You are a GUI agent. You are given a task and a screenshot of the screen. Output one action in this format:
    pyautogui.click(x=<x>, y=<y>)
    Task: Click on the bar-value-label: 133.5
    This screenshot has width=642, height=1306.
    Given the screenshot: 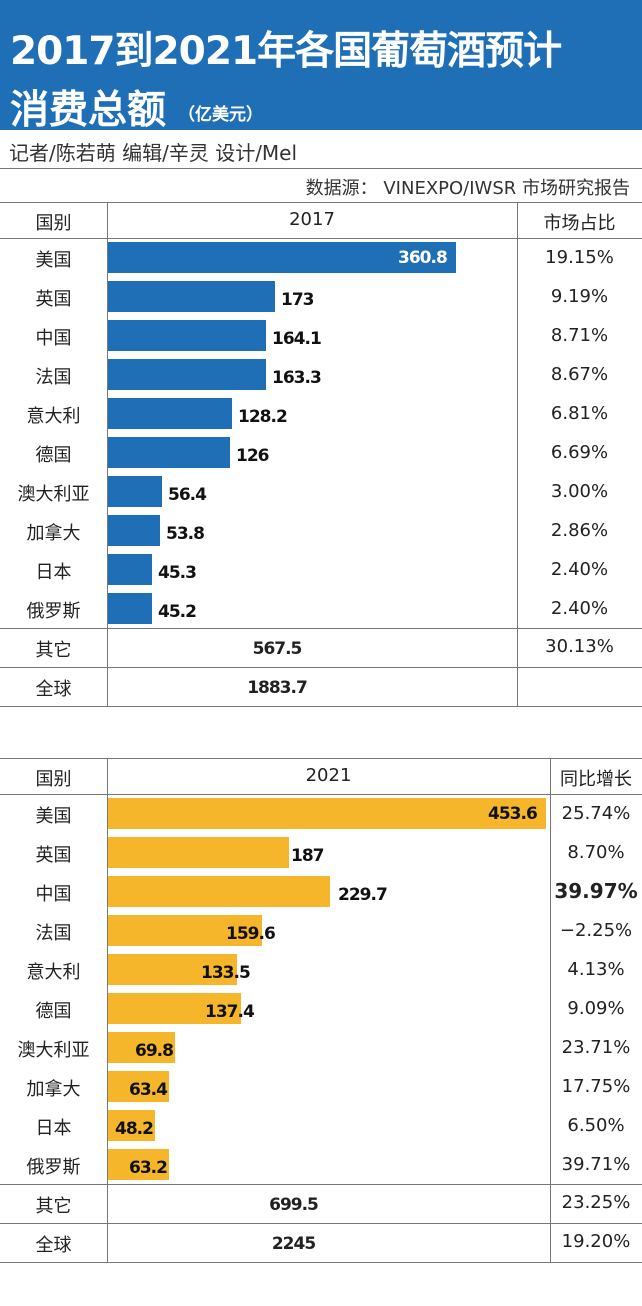 What is the action you would take?
    pyautogui.click(x=226, y=973)
    